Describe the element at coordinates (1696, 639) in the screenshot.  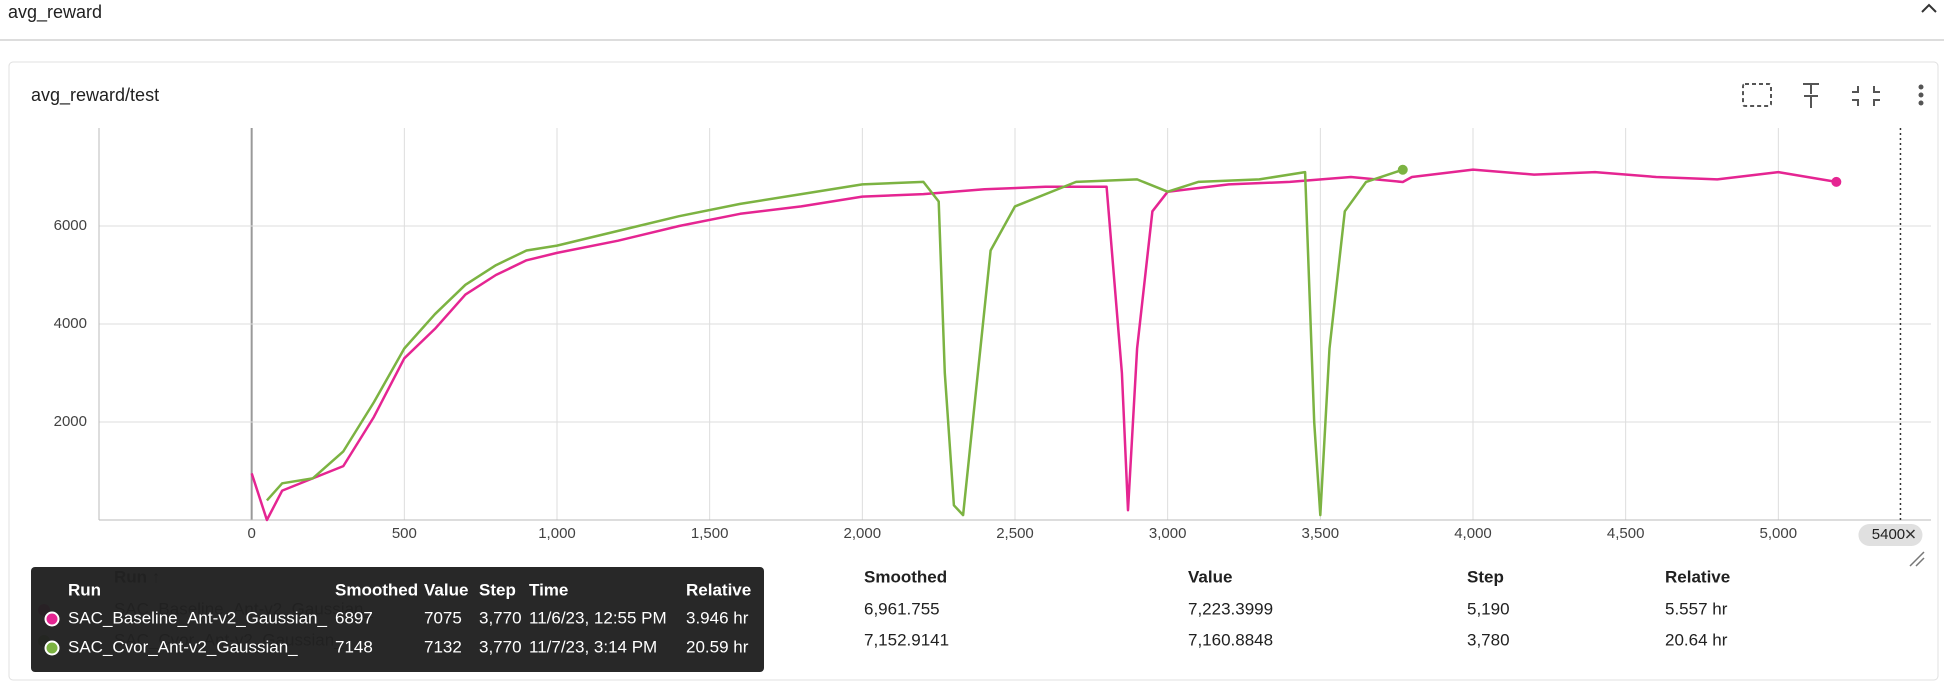
I see `table-cell: 20.64 hr` at that location.